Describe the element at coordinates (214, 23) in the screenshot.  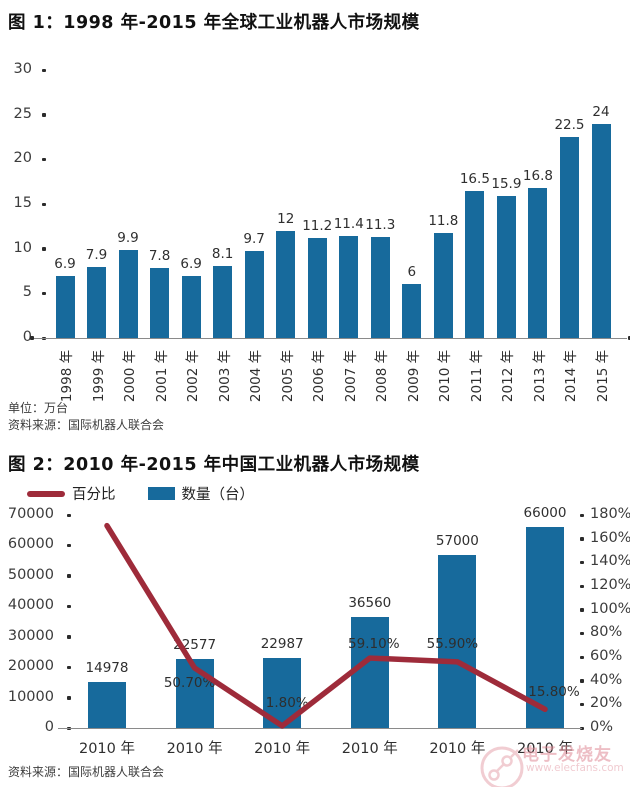
I see `chart1-title: 图 1：1998 年-2015 年全球工业机器人市场规模` at that location.